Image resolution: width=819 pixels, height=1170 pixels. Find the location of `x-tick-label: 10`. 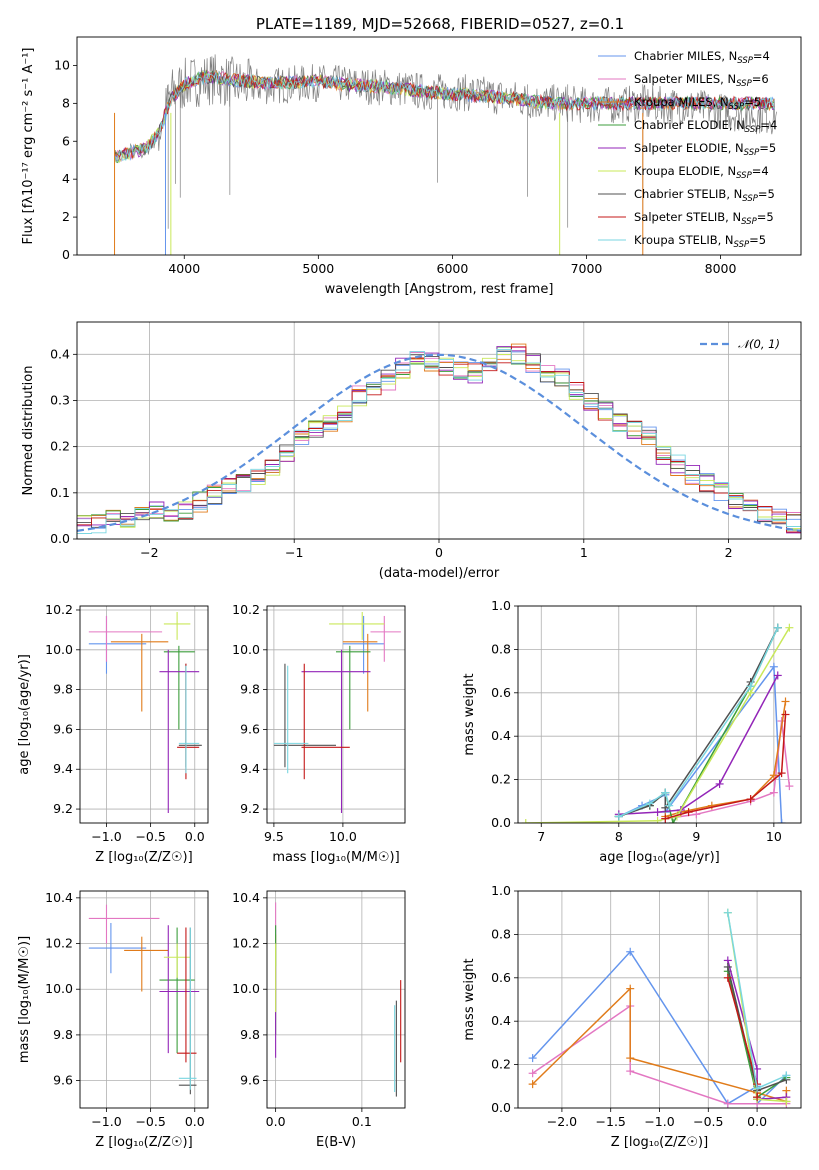

x-tick-label: 10 is located at coordinates (774, 836).